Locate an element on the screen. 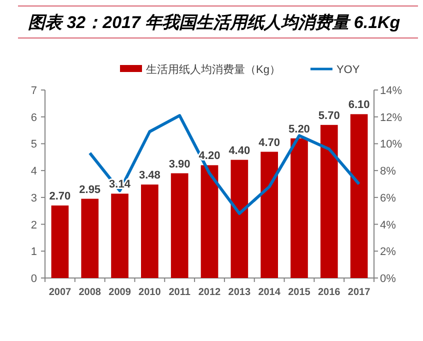  x-tick-label: 2015 is located at coordinates (299, 292).